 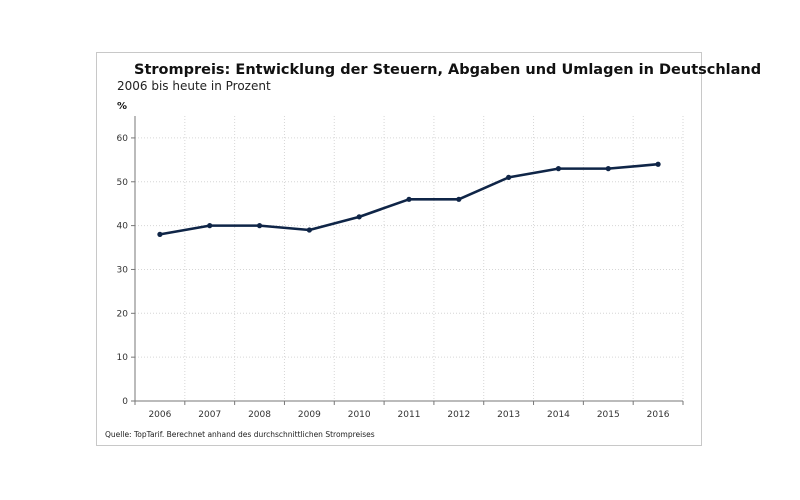 What do you see at coordinates (658, 415) in the screenshot?
I see `x-tick-label: 2016` at bounding box center [658, 415].